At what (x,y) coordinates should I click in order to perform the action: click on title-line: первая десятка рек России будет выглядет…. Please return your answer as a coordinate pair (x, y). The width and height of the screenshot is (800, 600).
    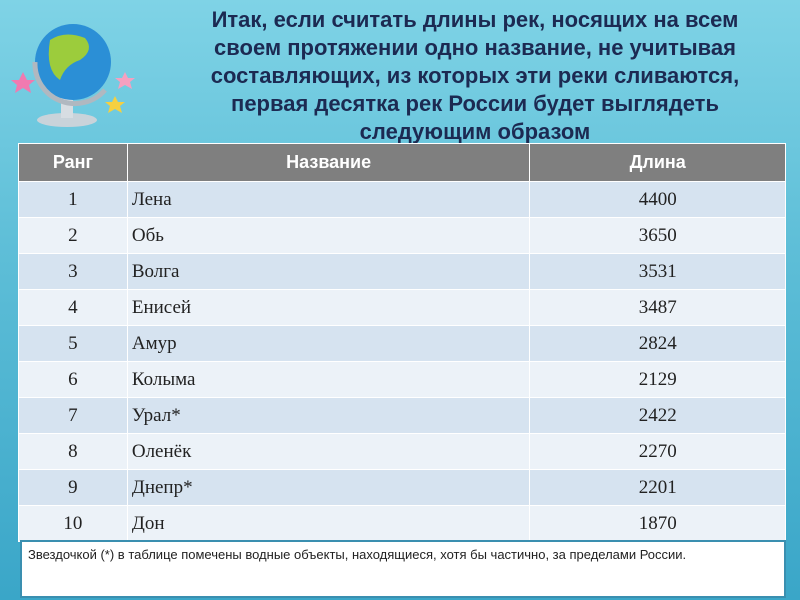
    Looking at the image, I should click on (475, 103).